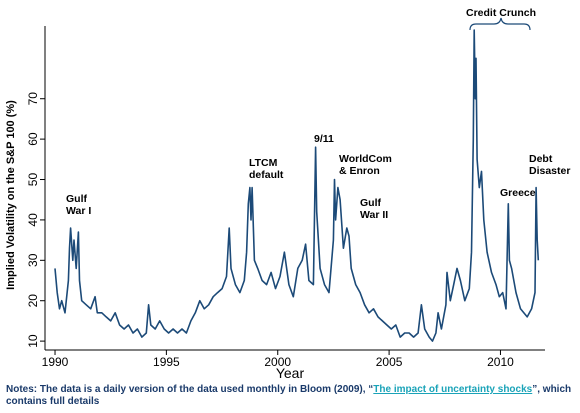  Describe the element at coordinates (324, 139) in the screenshot. I see `annotation: 9/11` at that location.